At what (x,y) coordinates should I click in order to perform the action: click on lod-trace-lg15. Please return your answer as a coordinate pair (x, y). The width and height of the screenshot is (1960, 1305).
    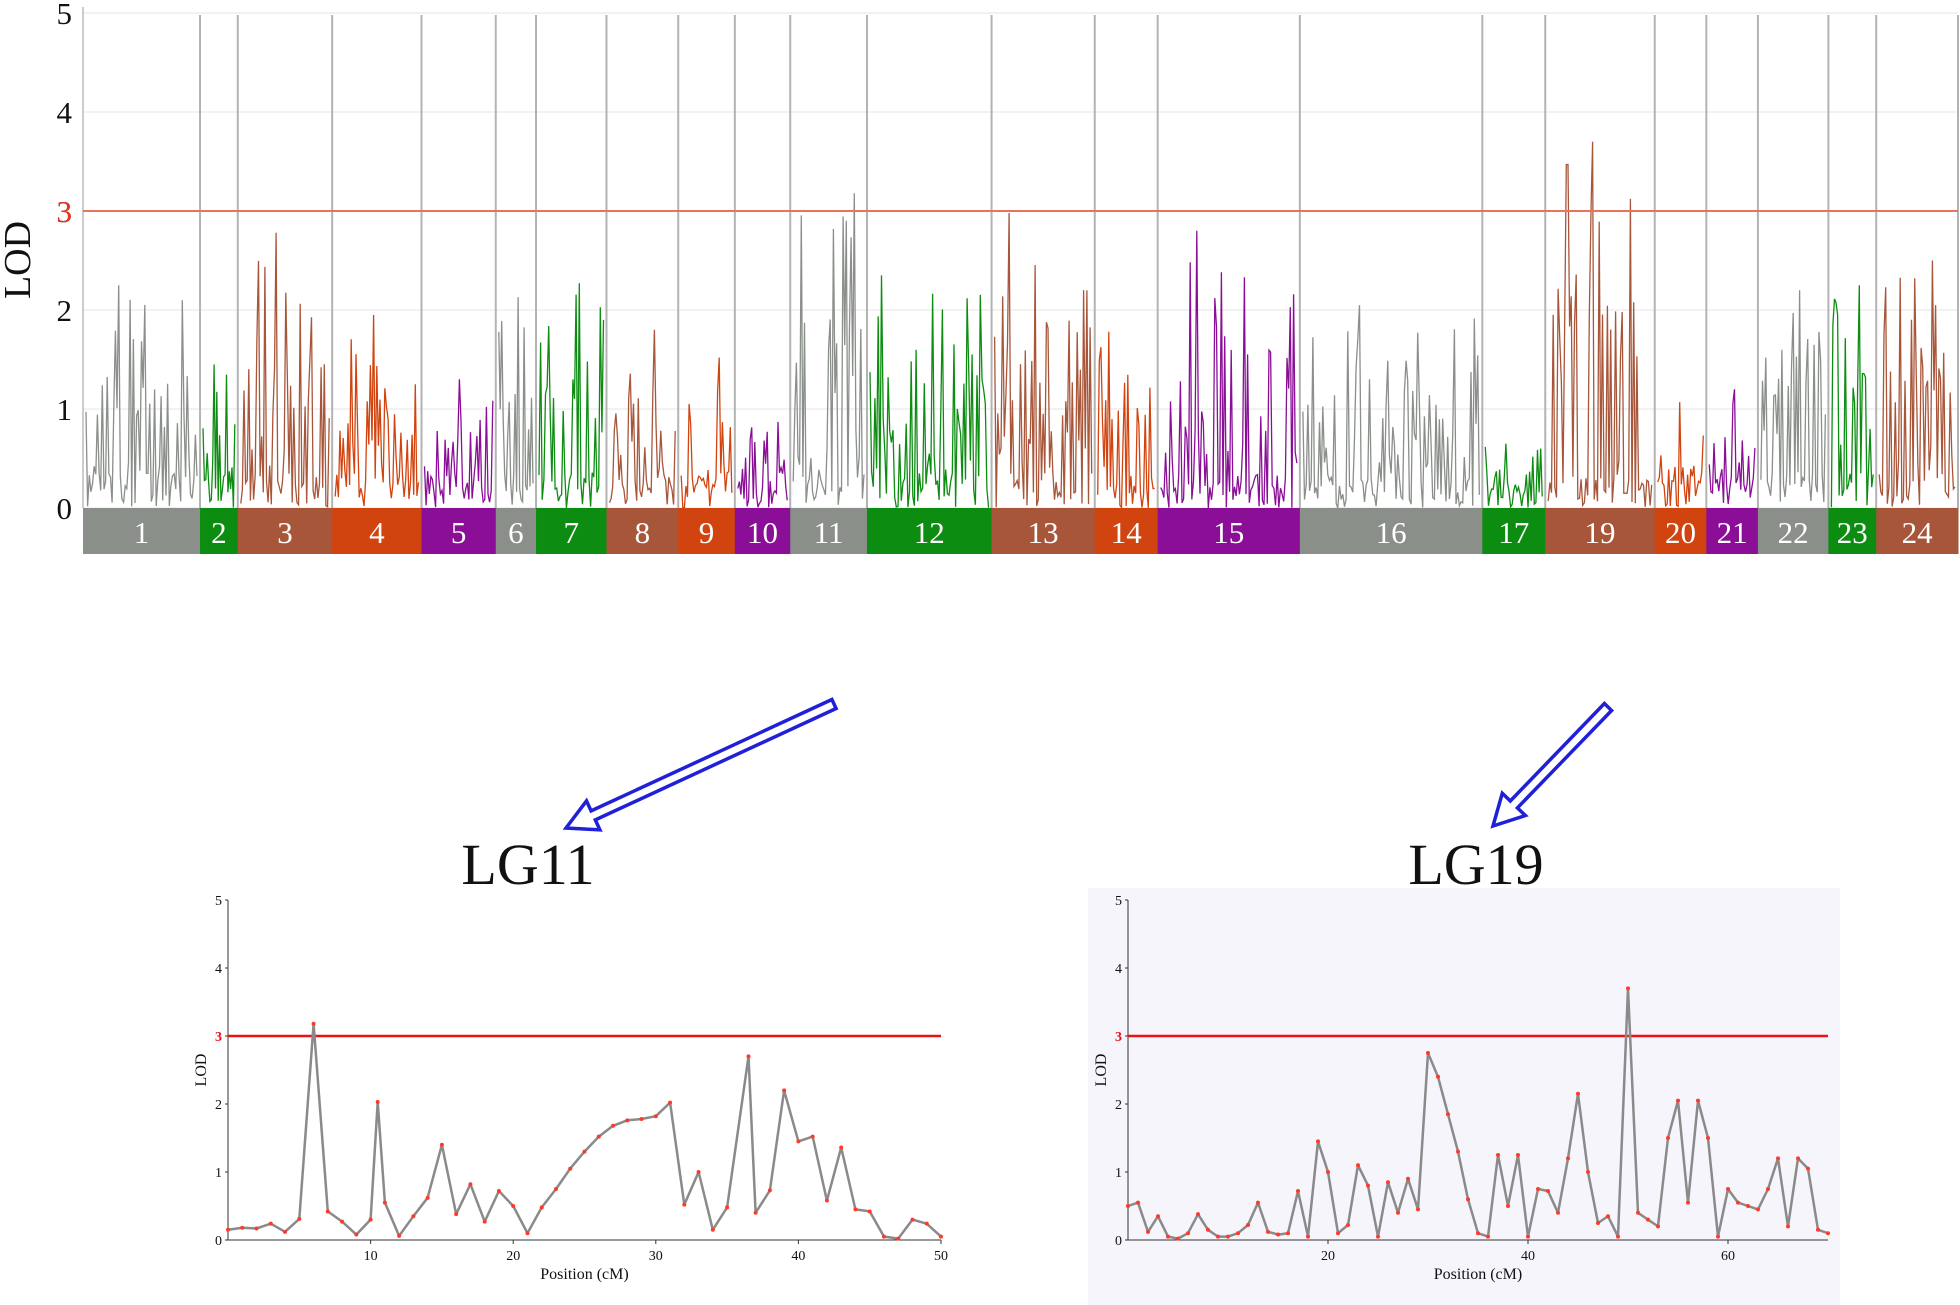
    Looking at the image, I should click on (1229, 369).